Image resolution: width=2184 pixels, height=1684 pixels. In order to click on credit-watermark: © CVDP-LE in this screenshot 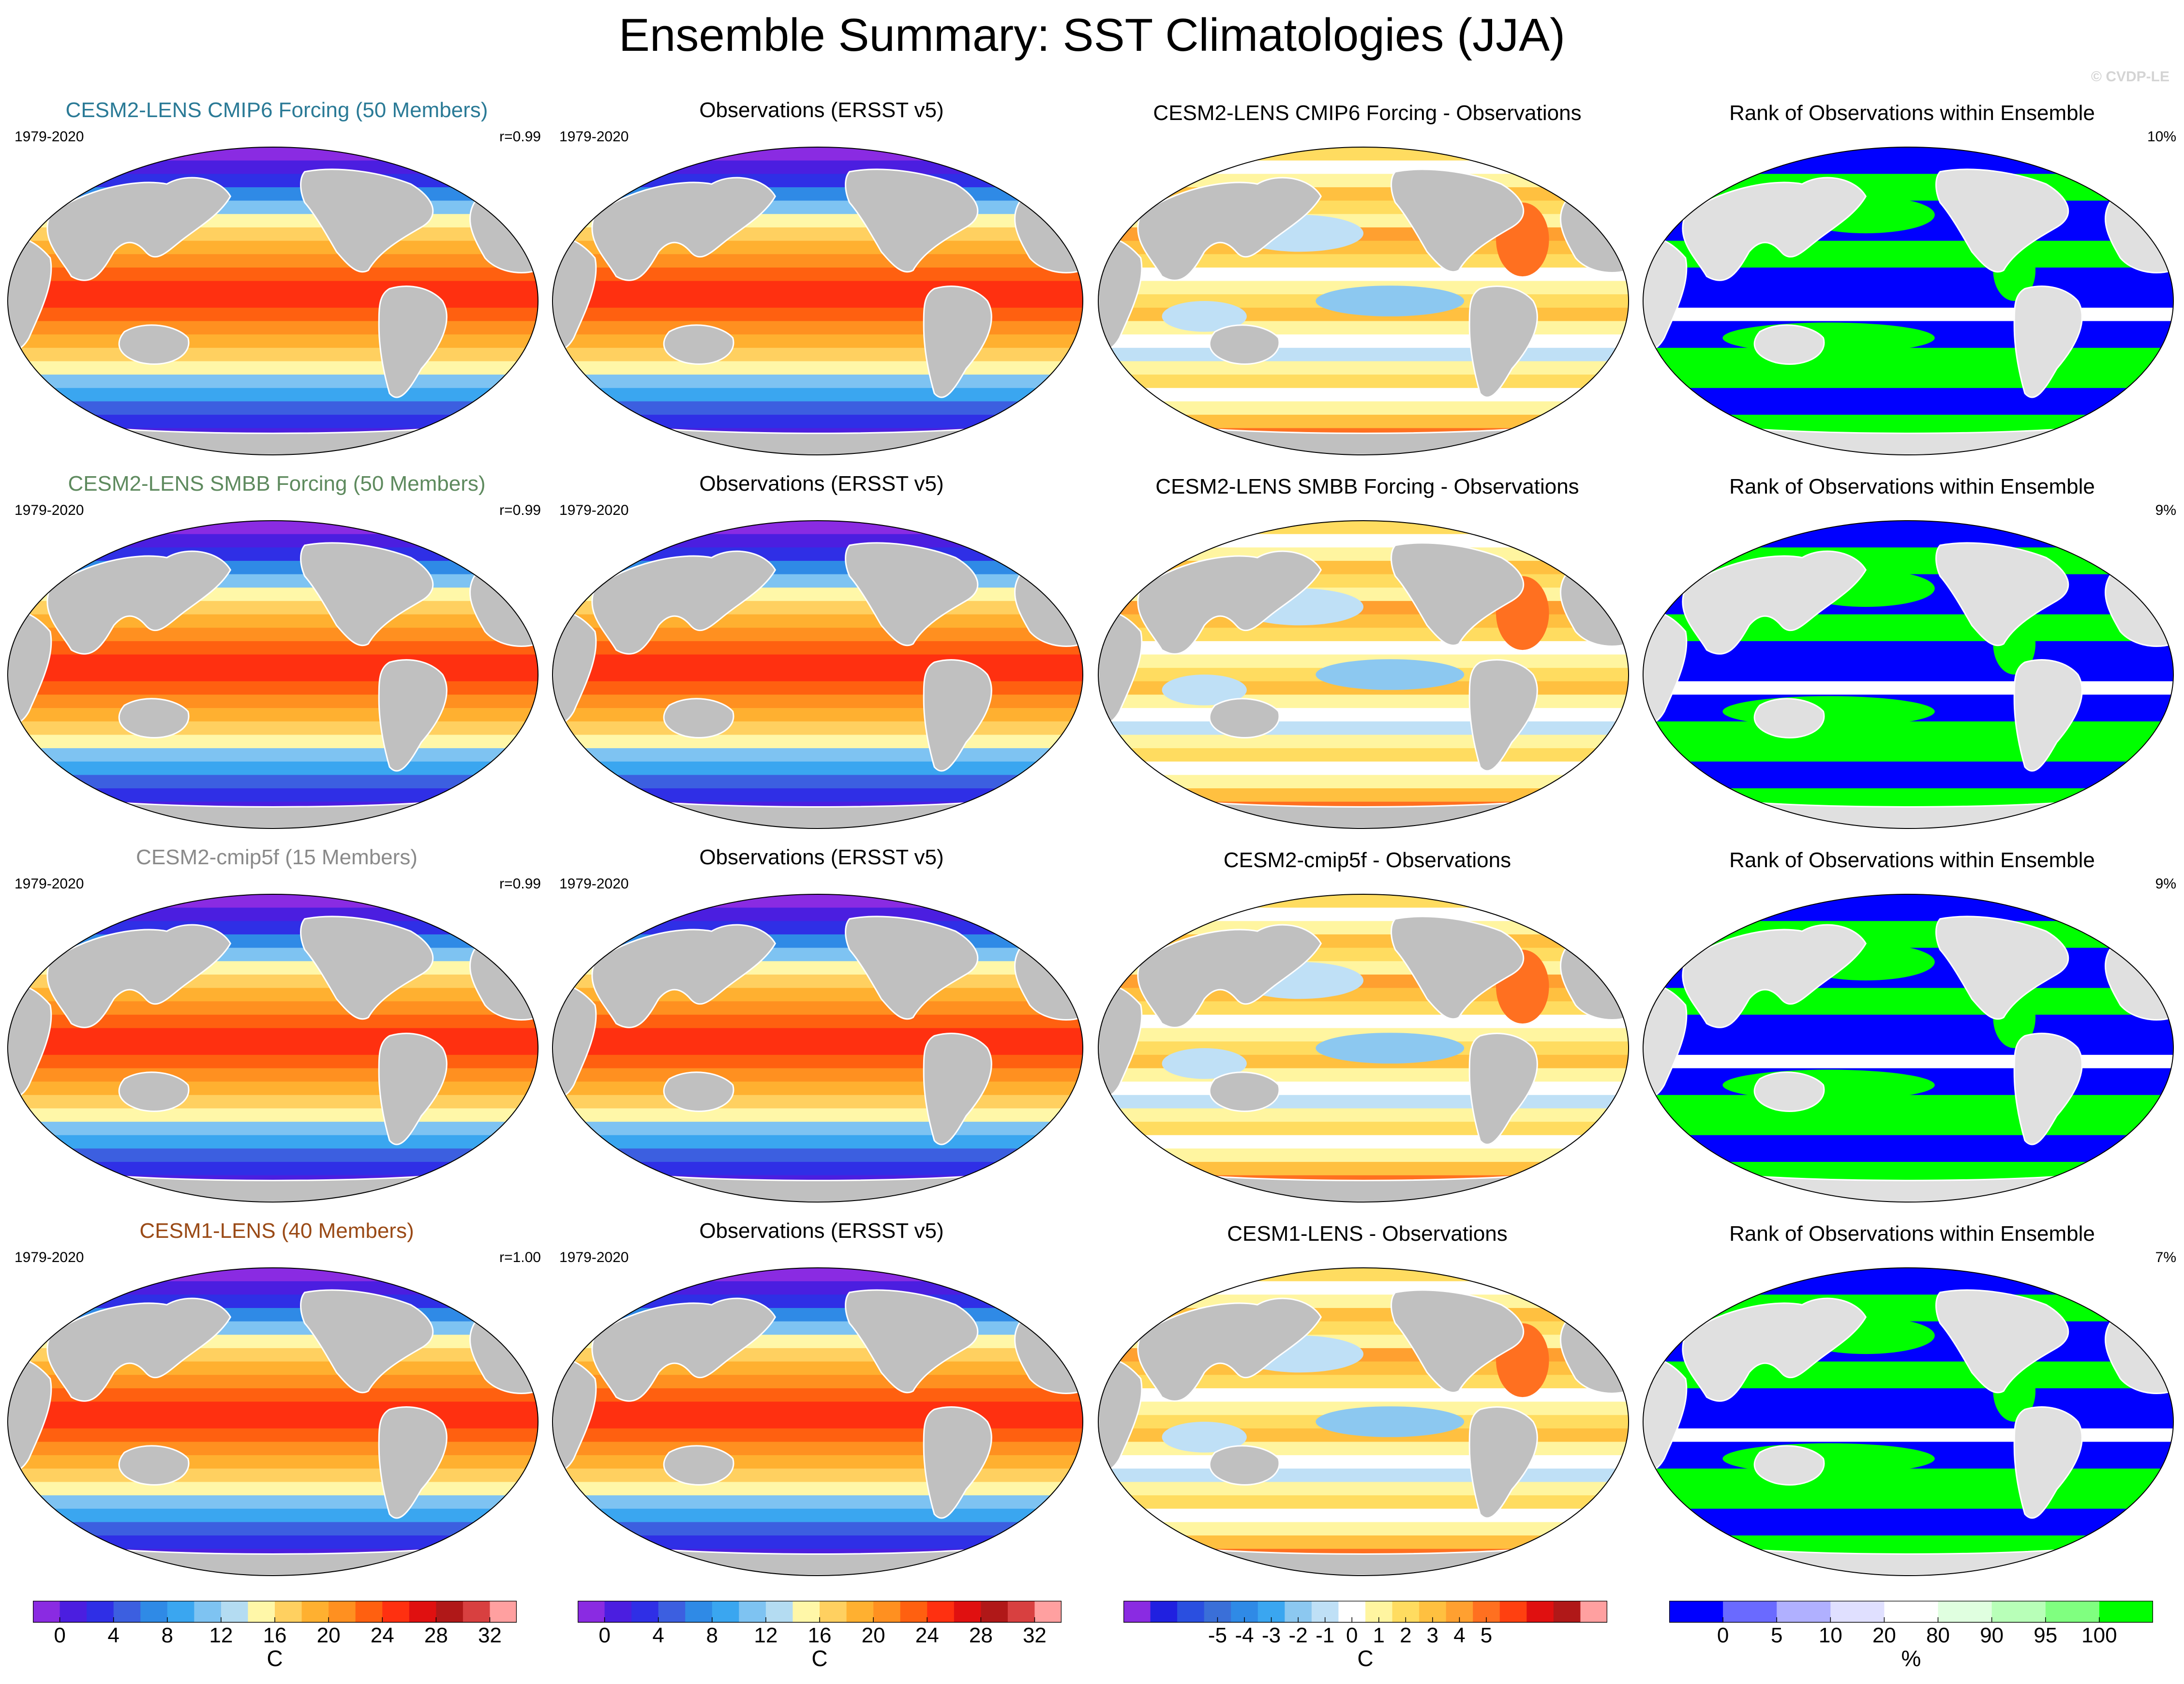, I will do `click(2130, 77)`.